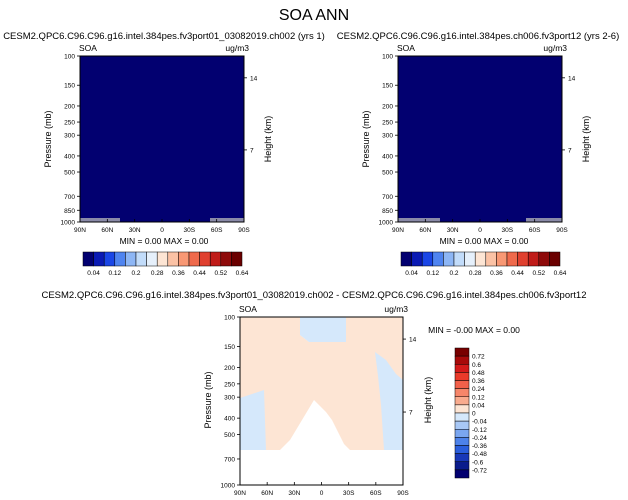  I want to click on colorbar-label: -0.72, so click(479, 470).